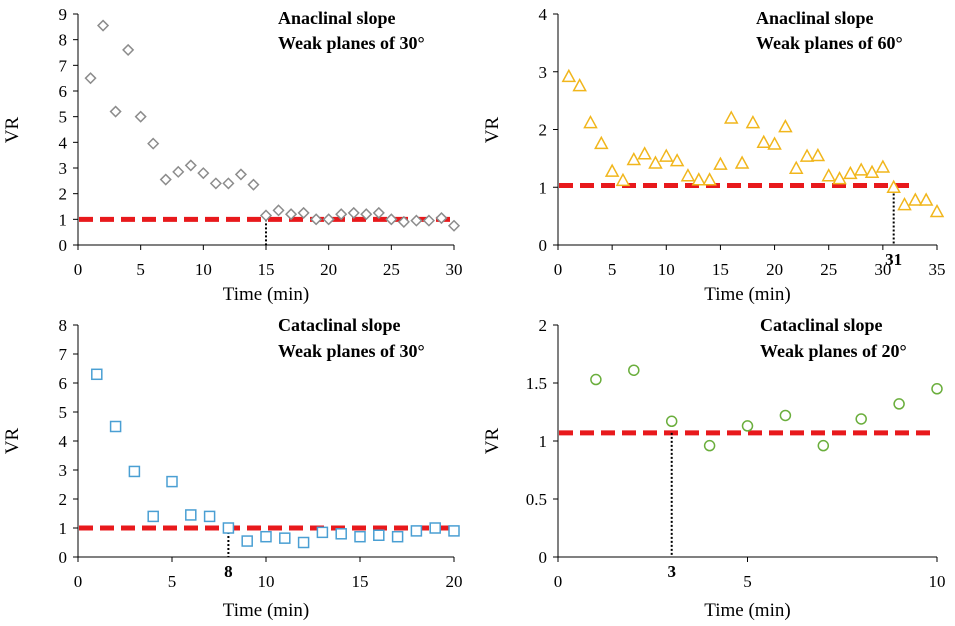 The height and width of the screenshot is (626, 955). Describe the element at coordinates (454, 581) in the screenshot. I see `x-tick-label: 20` at that location.